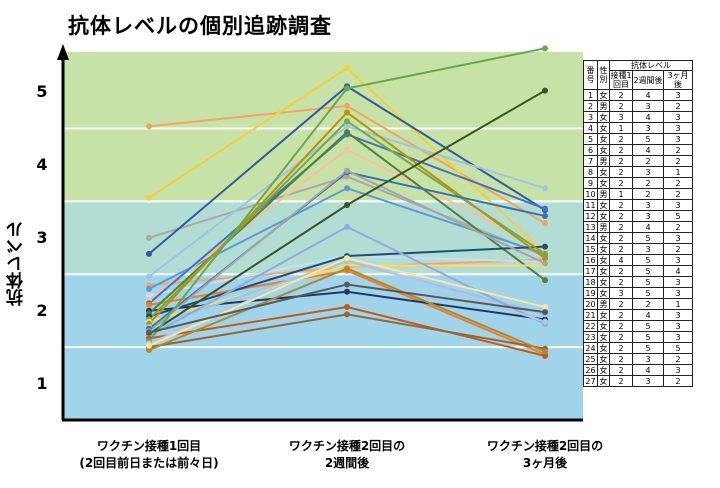 This screenshot has width=720, height=488. What do you see at coordinates (42, 383) in the screenshot?
I see `y-tick-label: 1` at bounding box center [42, 383].